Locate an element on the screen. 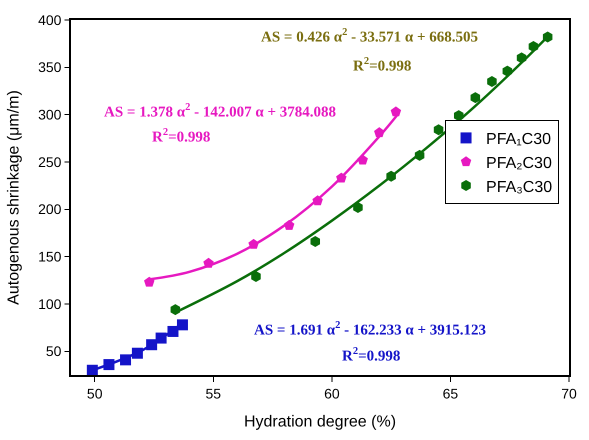 The image size is (589, 440). y-tick-label: 50 is located at coordinates (54, 351).